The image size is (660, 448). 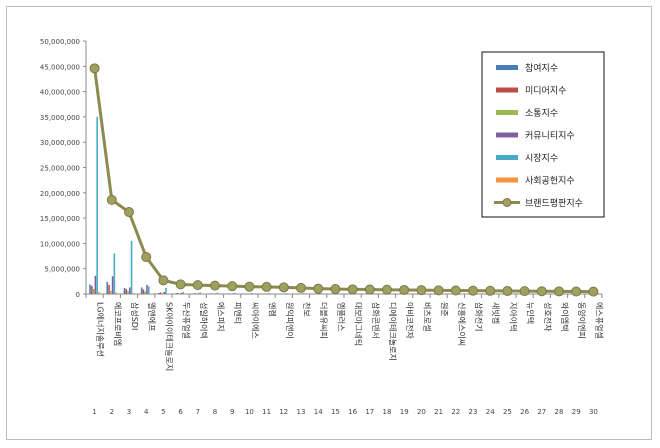 What do you see at coordinates (273, 309) in the screenshot?
I see `category-label: 엔켐` at bounding box center [273, 309].